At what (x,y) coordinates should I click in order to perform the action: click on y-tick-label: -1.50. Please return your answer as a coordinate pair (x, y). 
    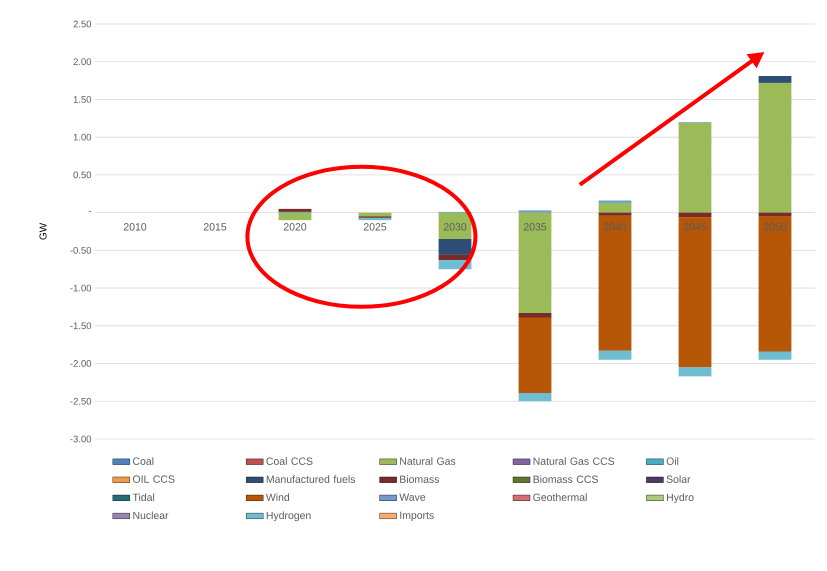
    Looking at the image, I should click on (81, 326).